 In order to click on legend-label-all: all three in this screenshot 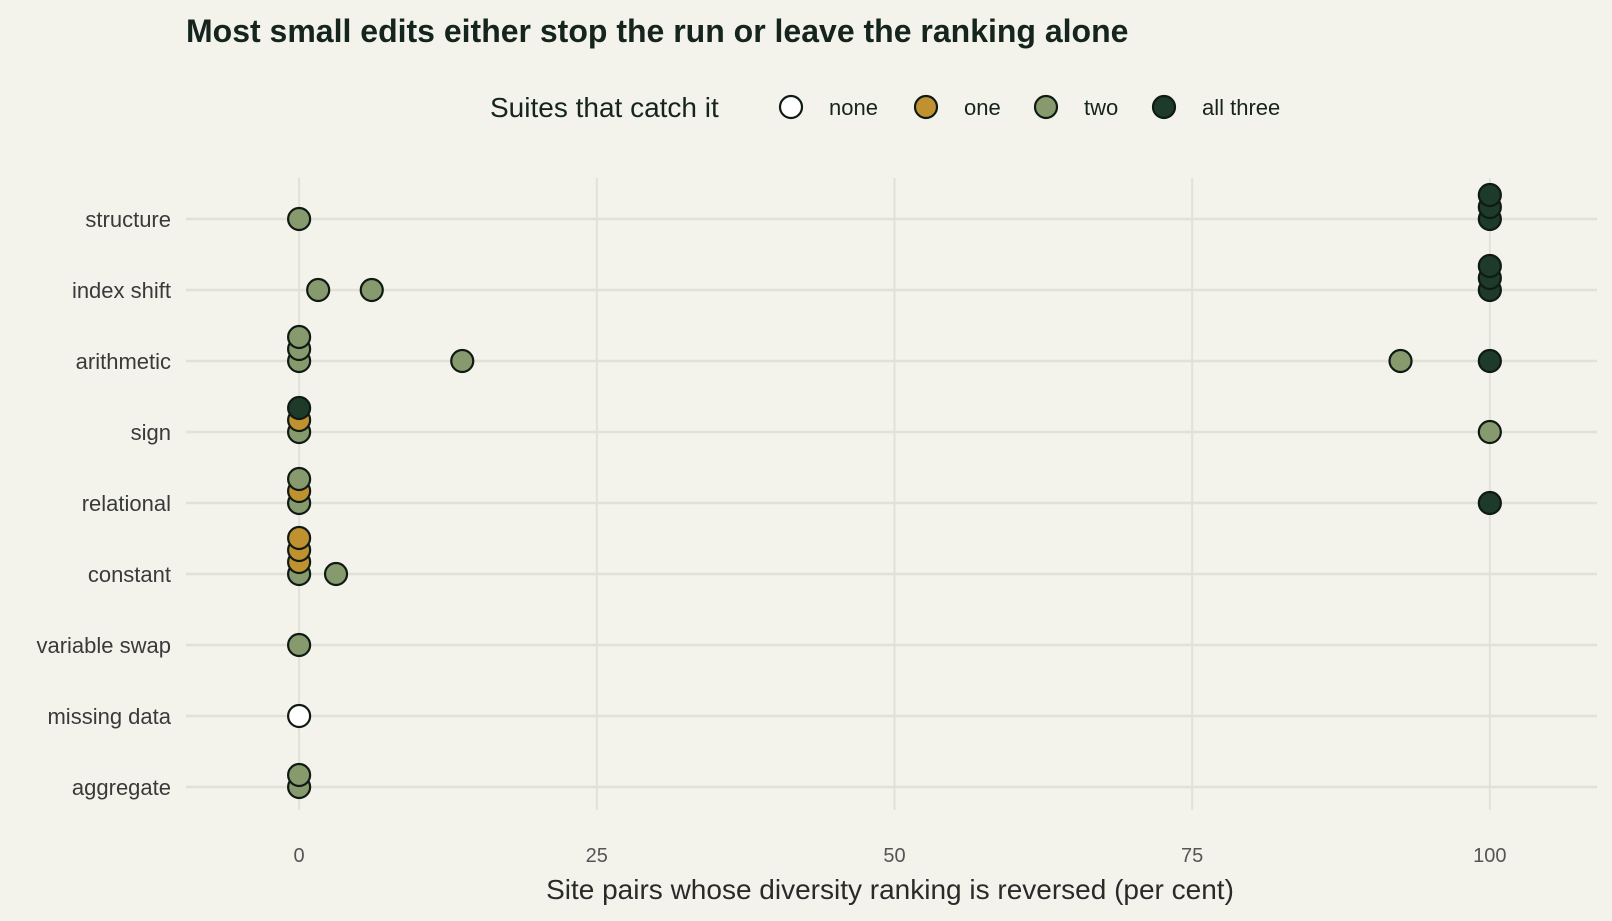, I will do `click(1241, 107)`.